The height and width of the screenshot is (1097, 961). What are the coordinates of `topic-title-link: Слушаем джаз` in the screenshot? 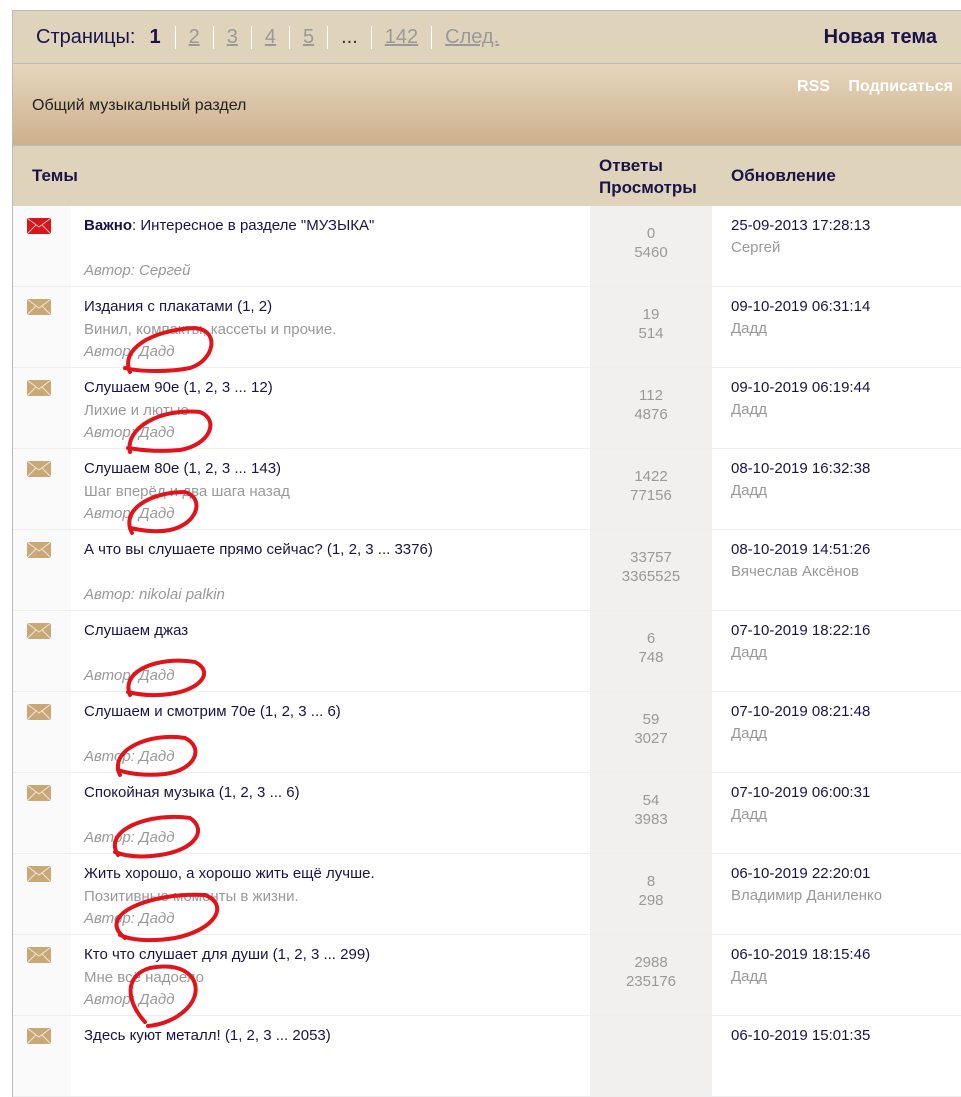 It's located at (136, 630).